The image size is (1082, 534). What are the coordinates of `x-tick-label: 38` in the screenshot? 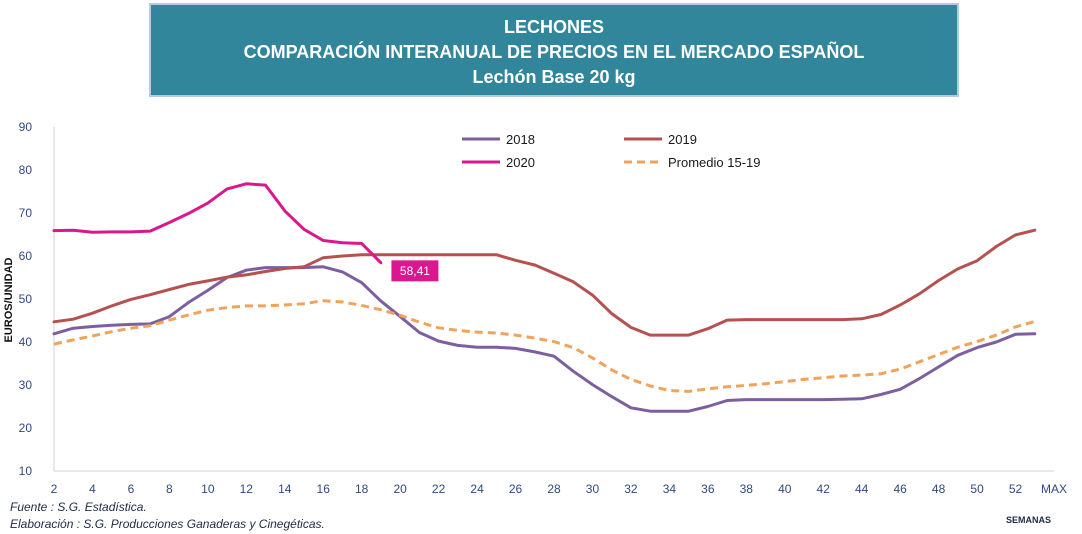 It's located at (747, 489).